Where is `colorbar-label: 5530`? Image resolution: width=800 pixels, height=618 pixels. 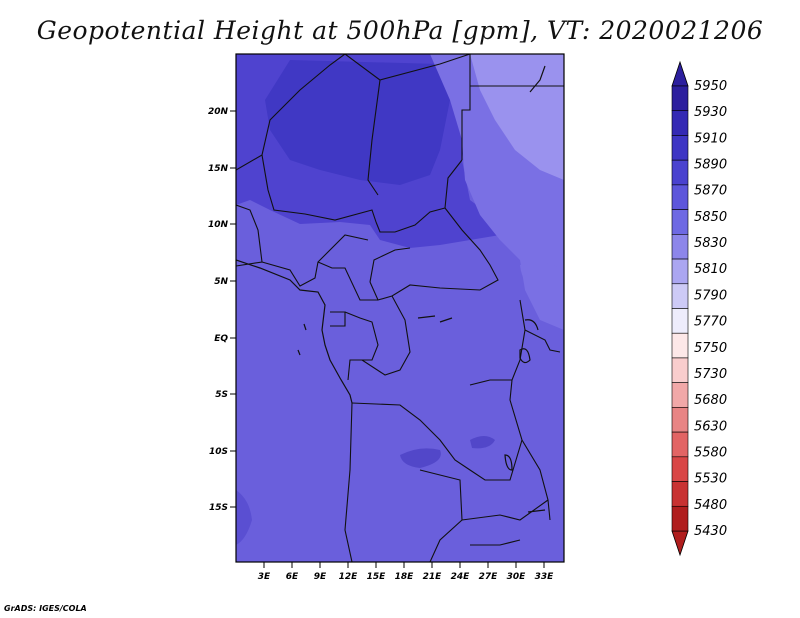 colorbar-label: 5530 is located at coordinates (710, 479).